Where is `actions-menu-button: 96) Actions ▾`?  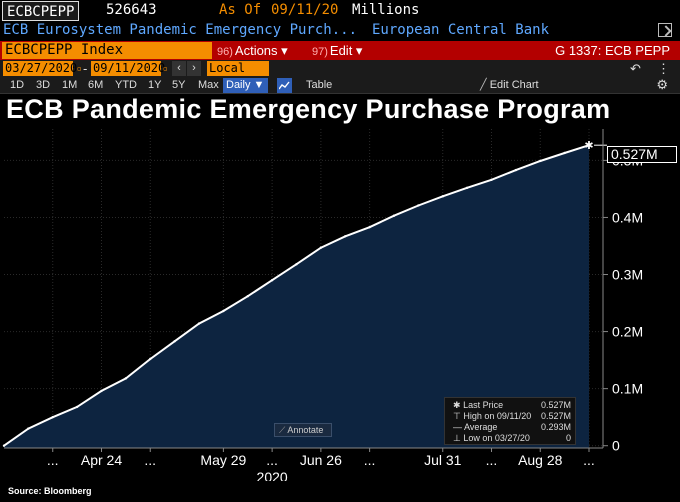 actions-menu-button: 96) Actions ▾ is located at coordinates (252, 50).